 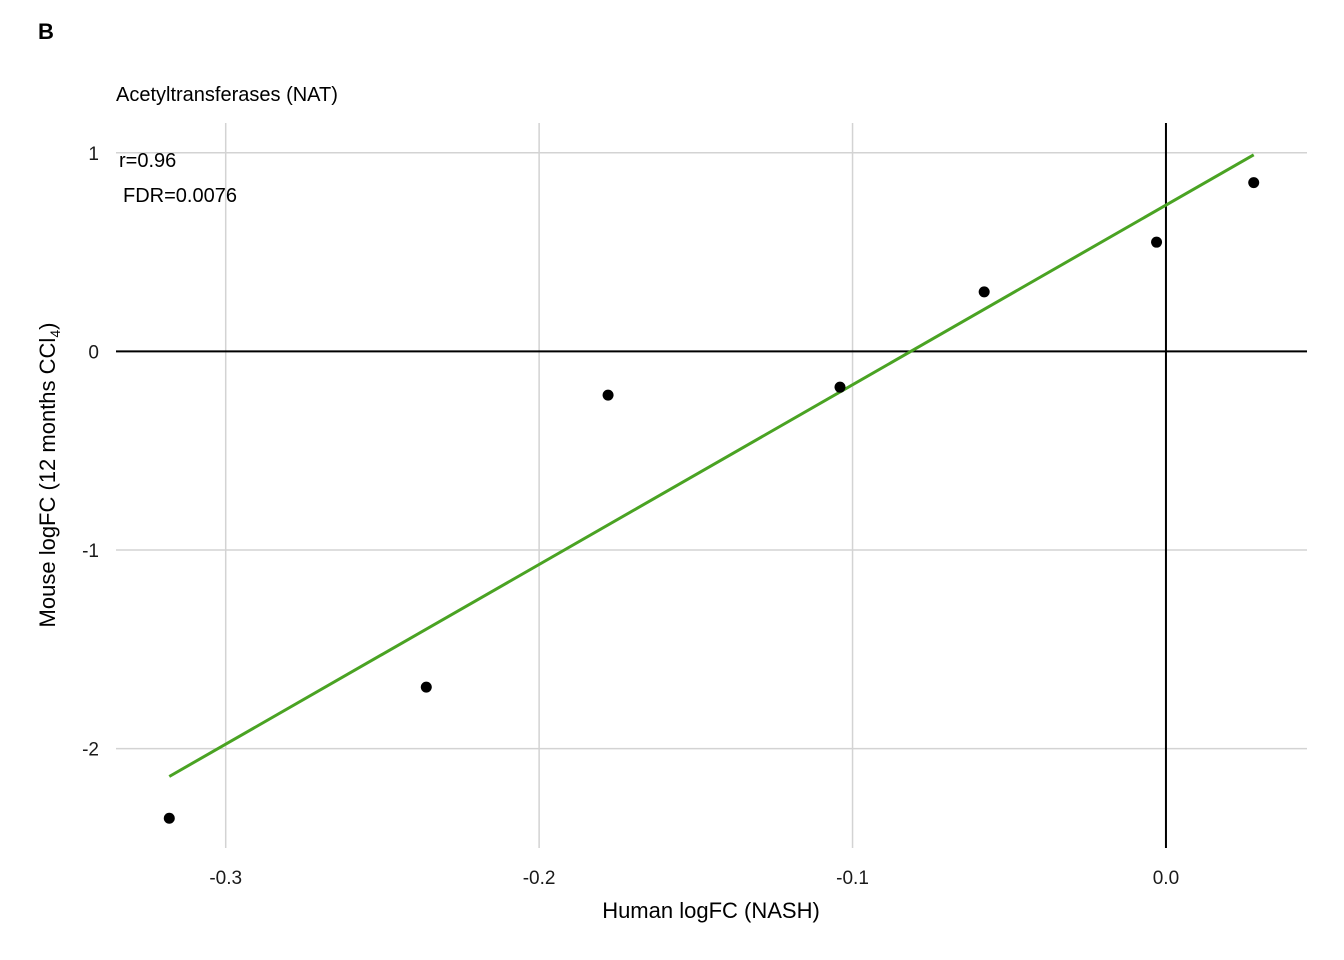 What do you see at coordinates (147, 161) in the screenshot?
I see `annotation-r: r=0.96` at bounding box center [147, 161].